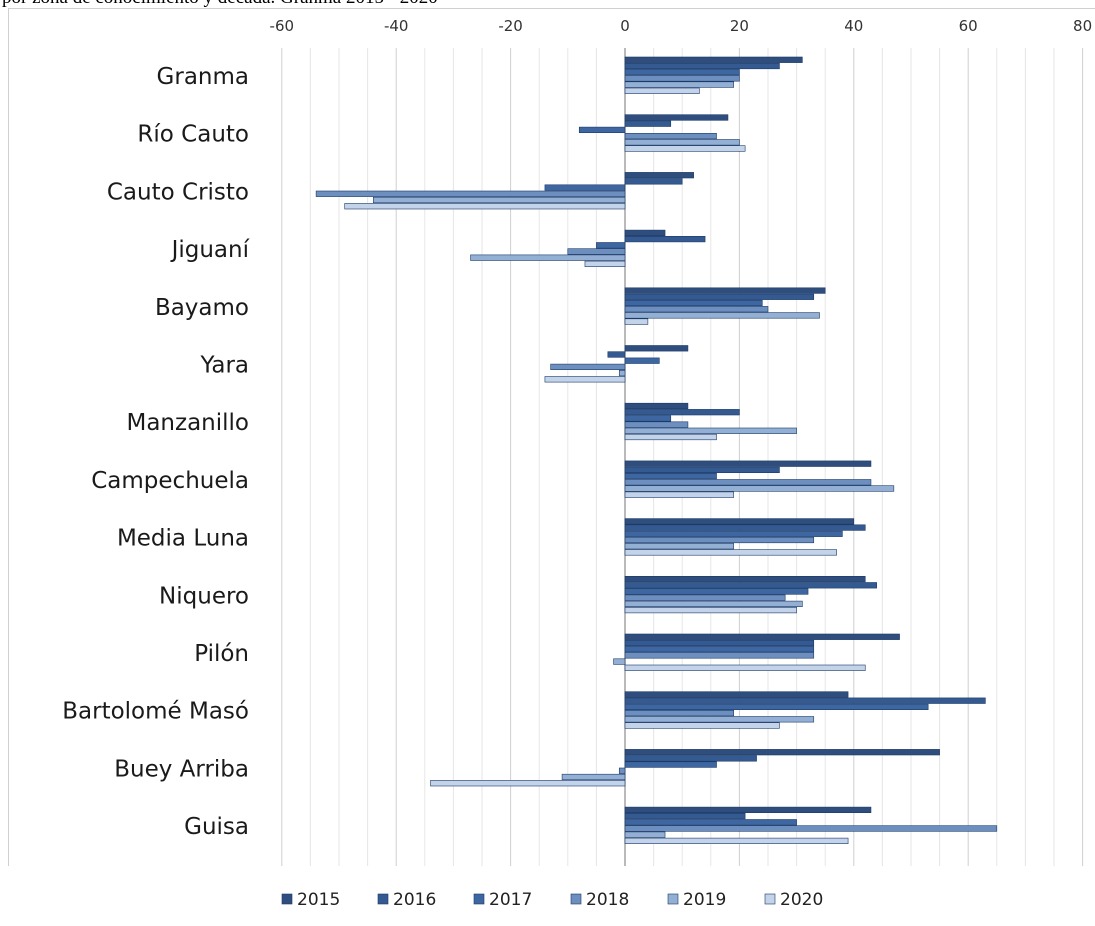 The width and height of the screenshot is (1095, 926). What do you see at coordinates (396, 26) in the screenshot?
I see `x-tick-label: -40` at bounding box center [396, 26].